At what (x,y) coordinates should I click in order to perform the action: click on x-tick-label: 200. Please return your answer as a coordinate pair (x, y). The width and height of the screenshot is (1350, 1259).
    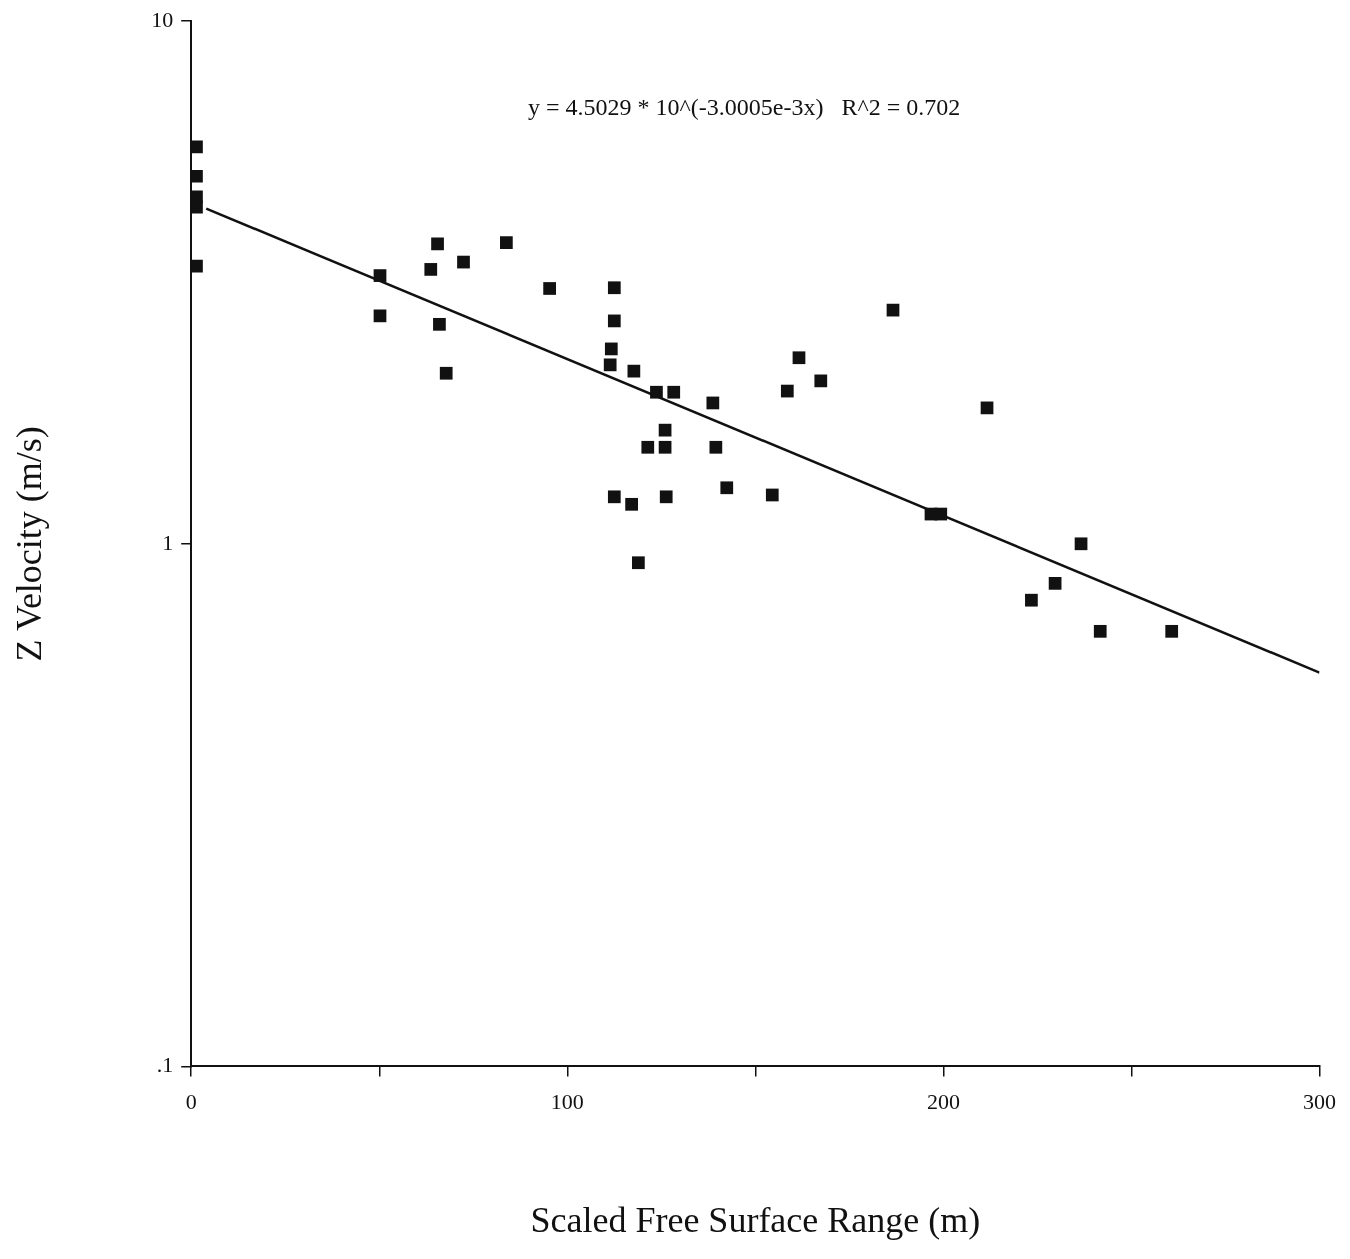
    Looking at the image, I should click on (943, 1102).